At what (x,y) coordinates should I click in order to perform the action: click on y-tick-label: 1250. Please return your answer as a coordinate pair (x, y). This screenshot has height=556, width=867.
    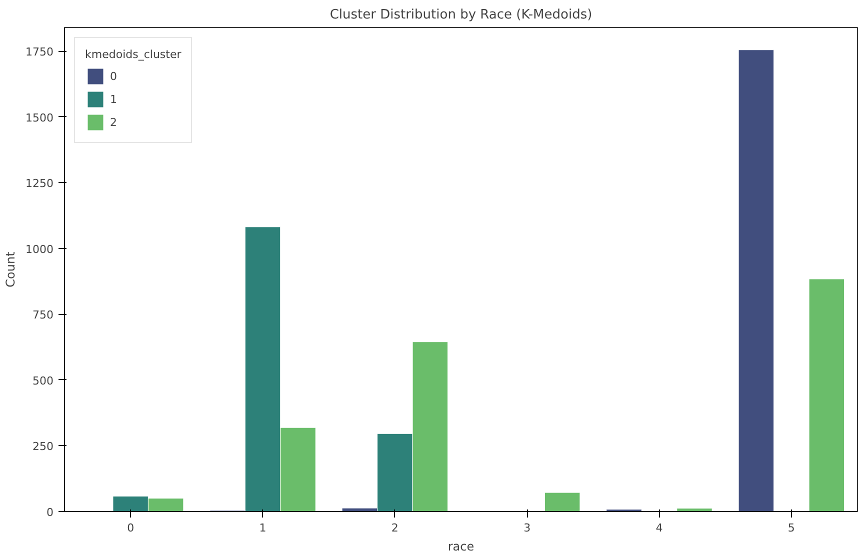
    Looking at the image, I should click on (40, 183).